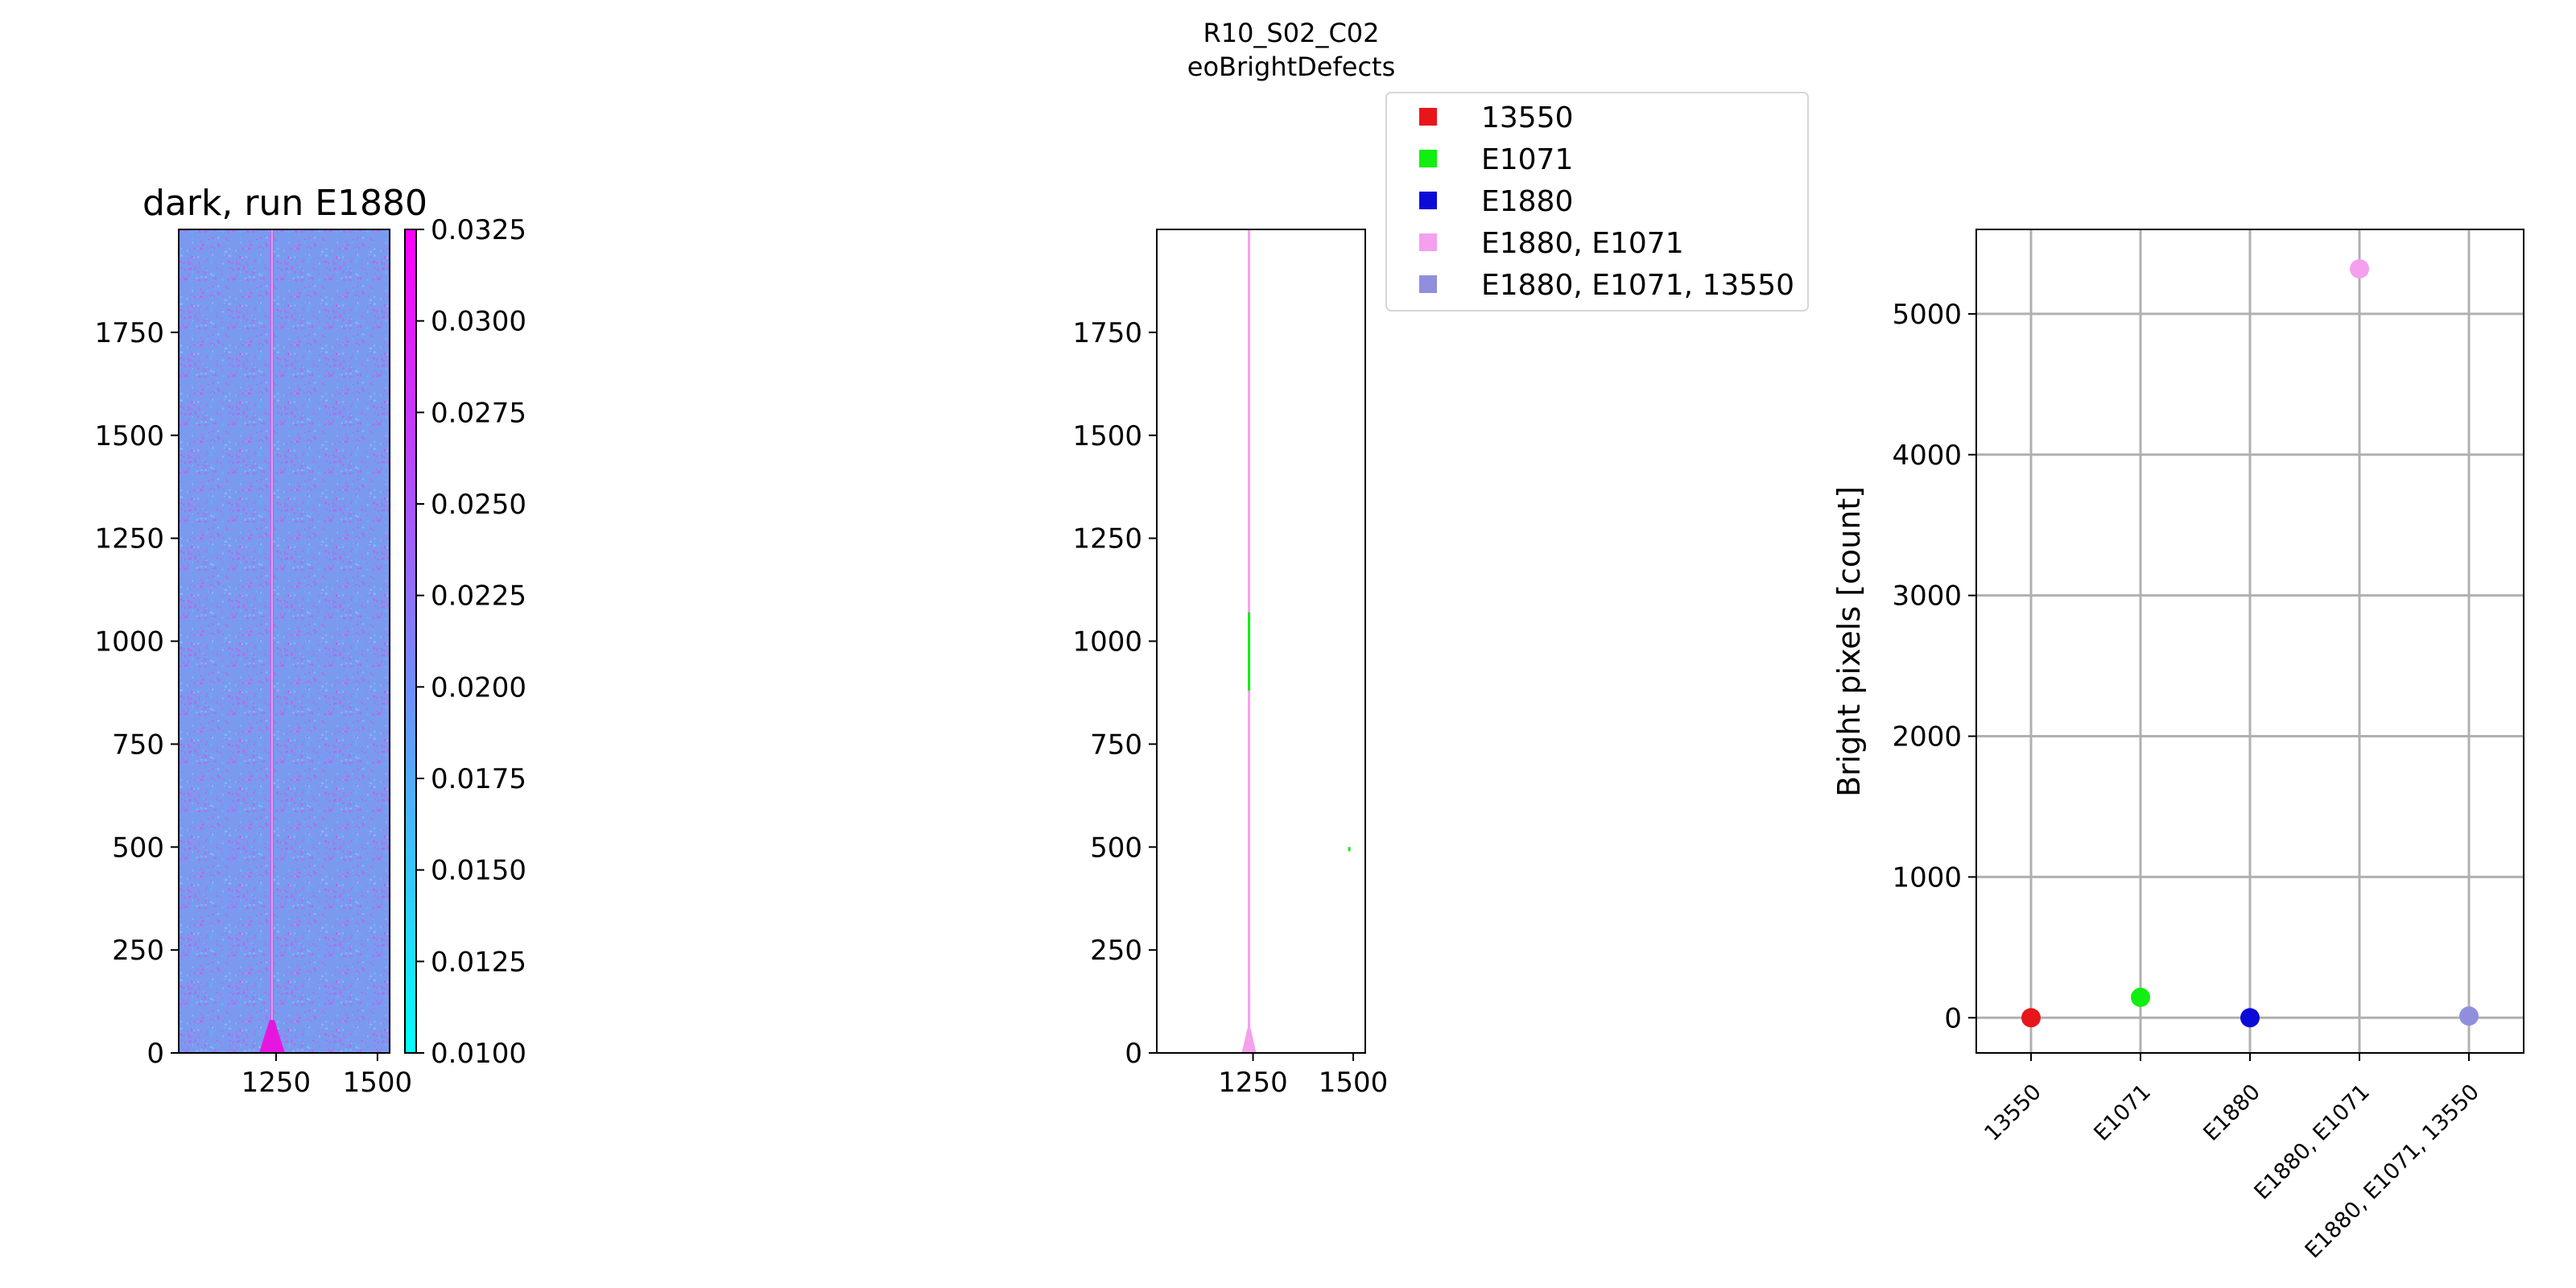  Describe the element at coordinates (1291, 67) in the screenshot. I see `suptitle-line2: eoBrightDefects` at that location.